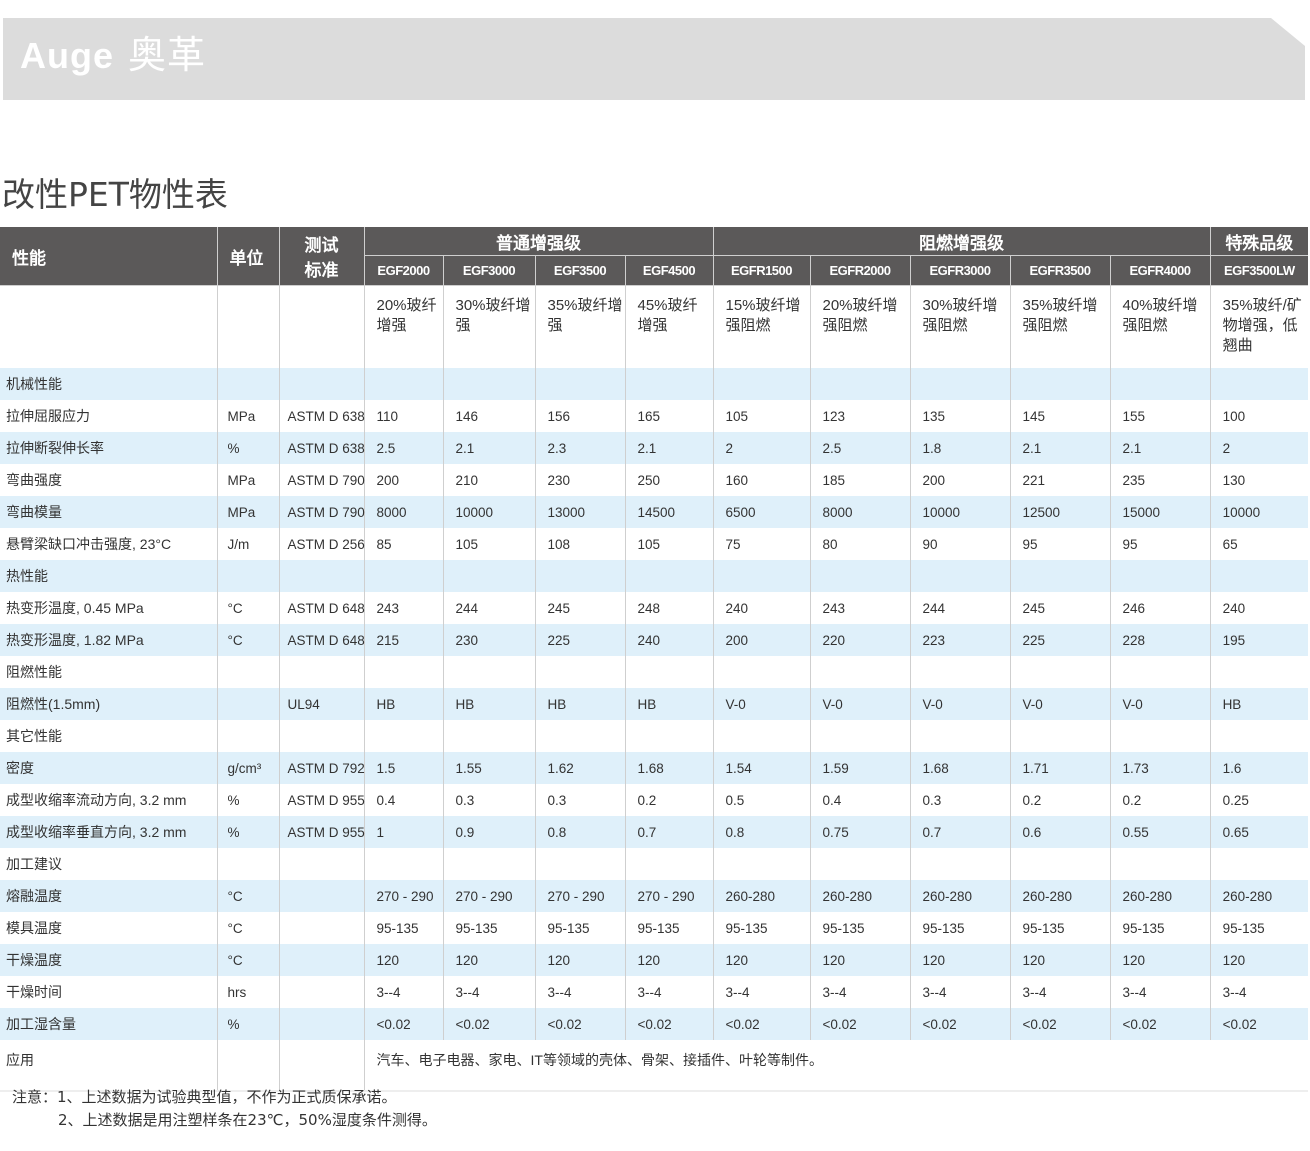 The image size is (1310, 1151). Describe the element at coordinates (322, 1066) in the screenshot. I see `empty-cell` at that location.